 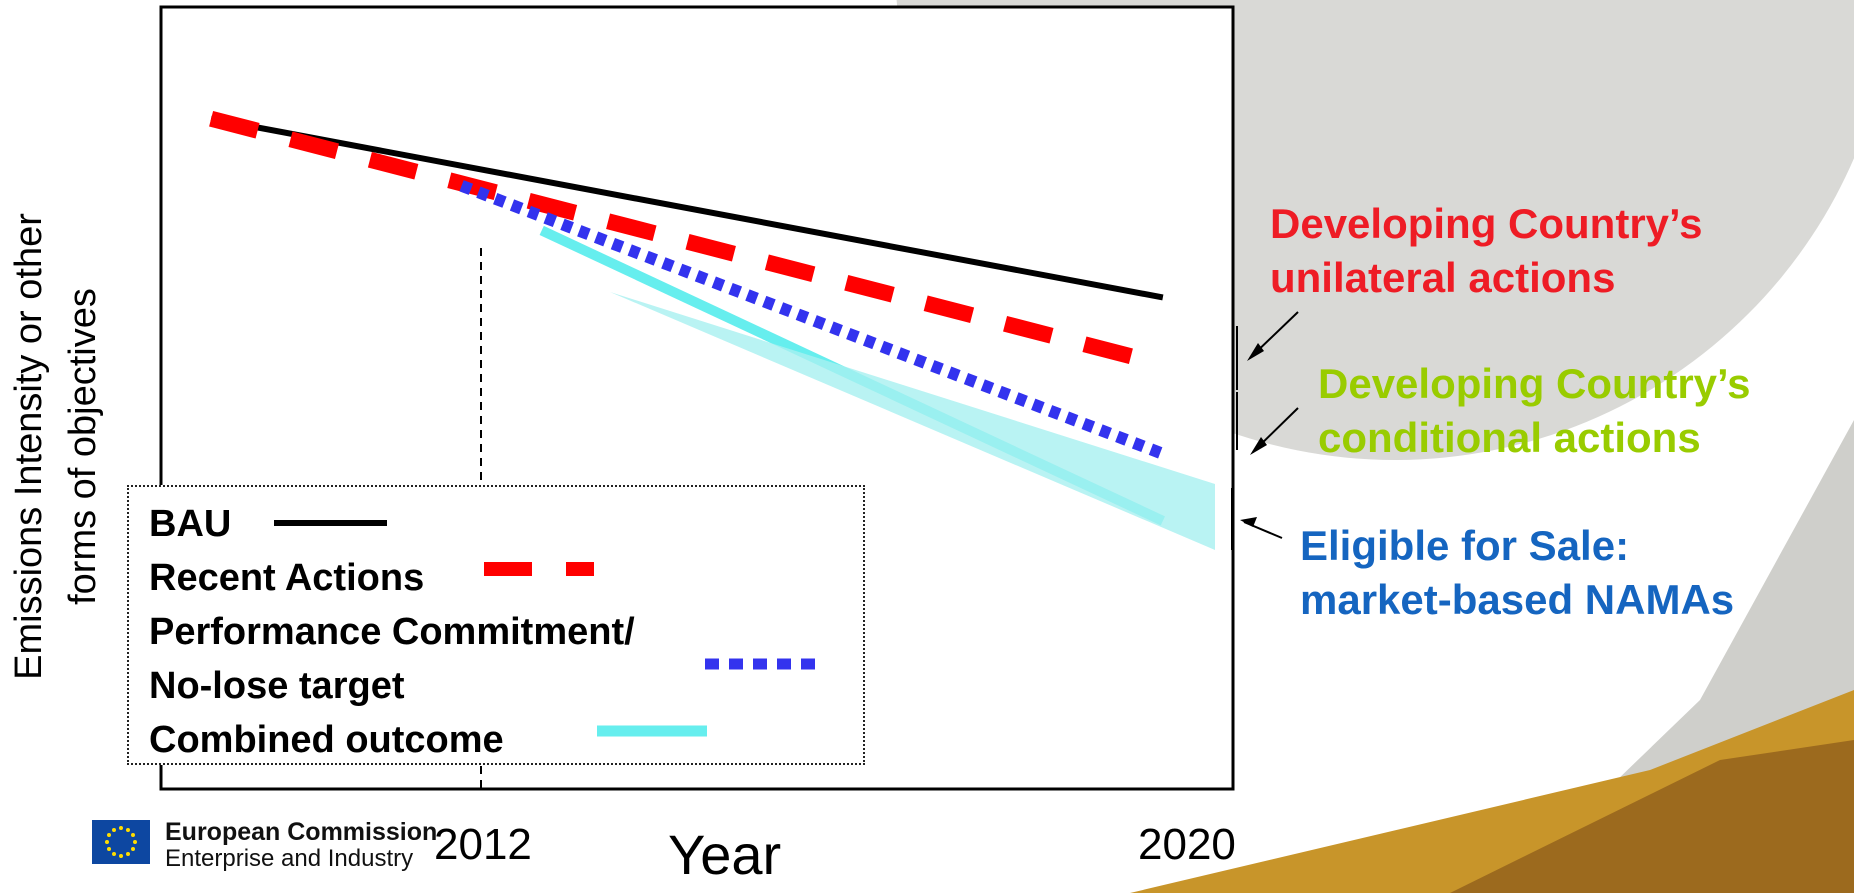 I want to click on x-axis-label: Year, so click(x=725, y=854).